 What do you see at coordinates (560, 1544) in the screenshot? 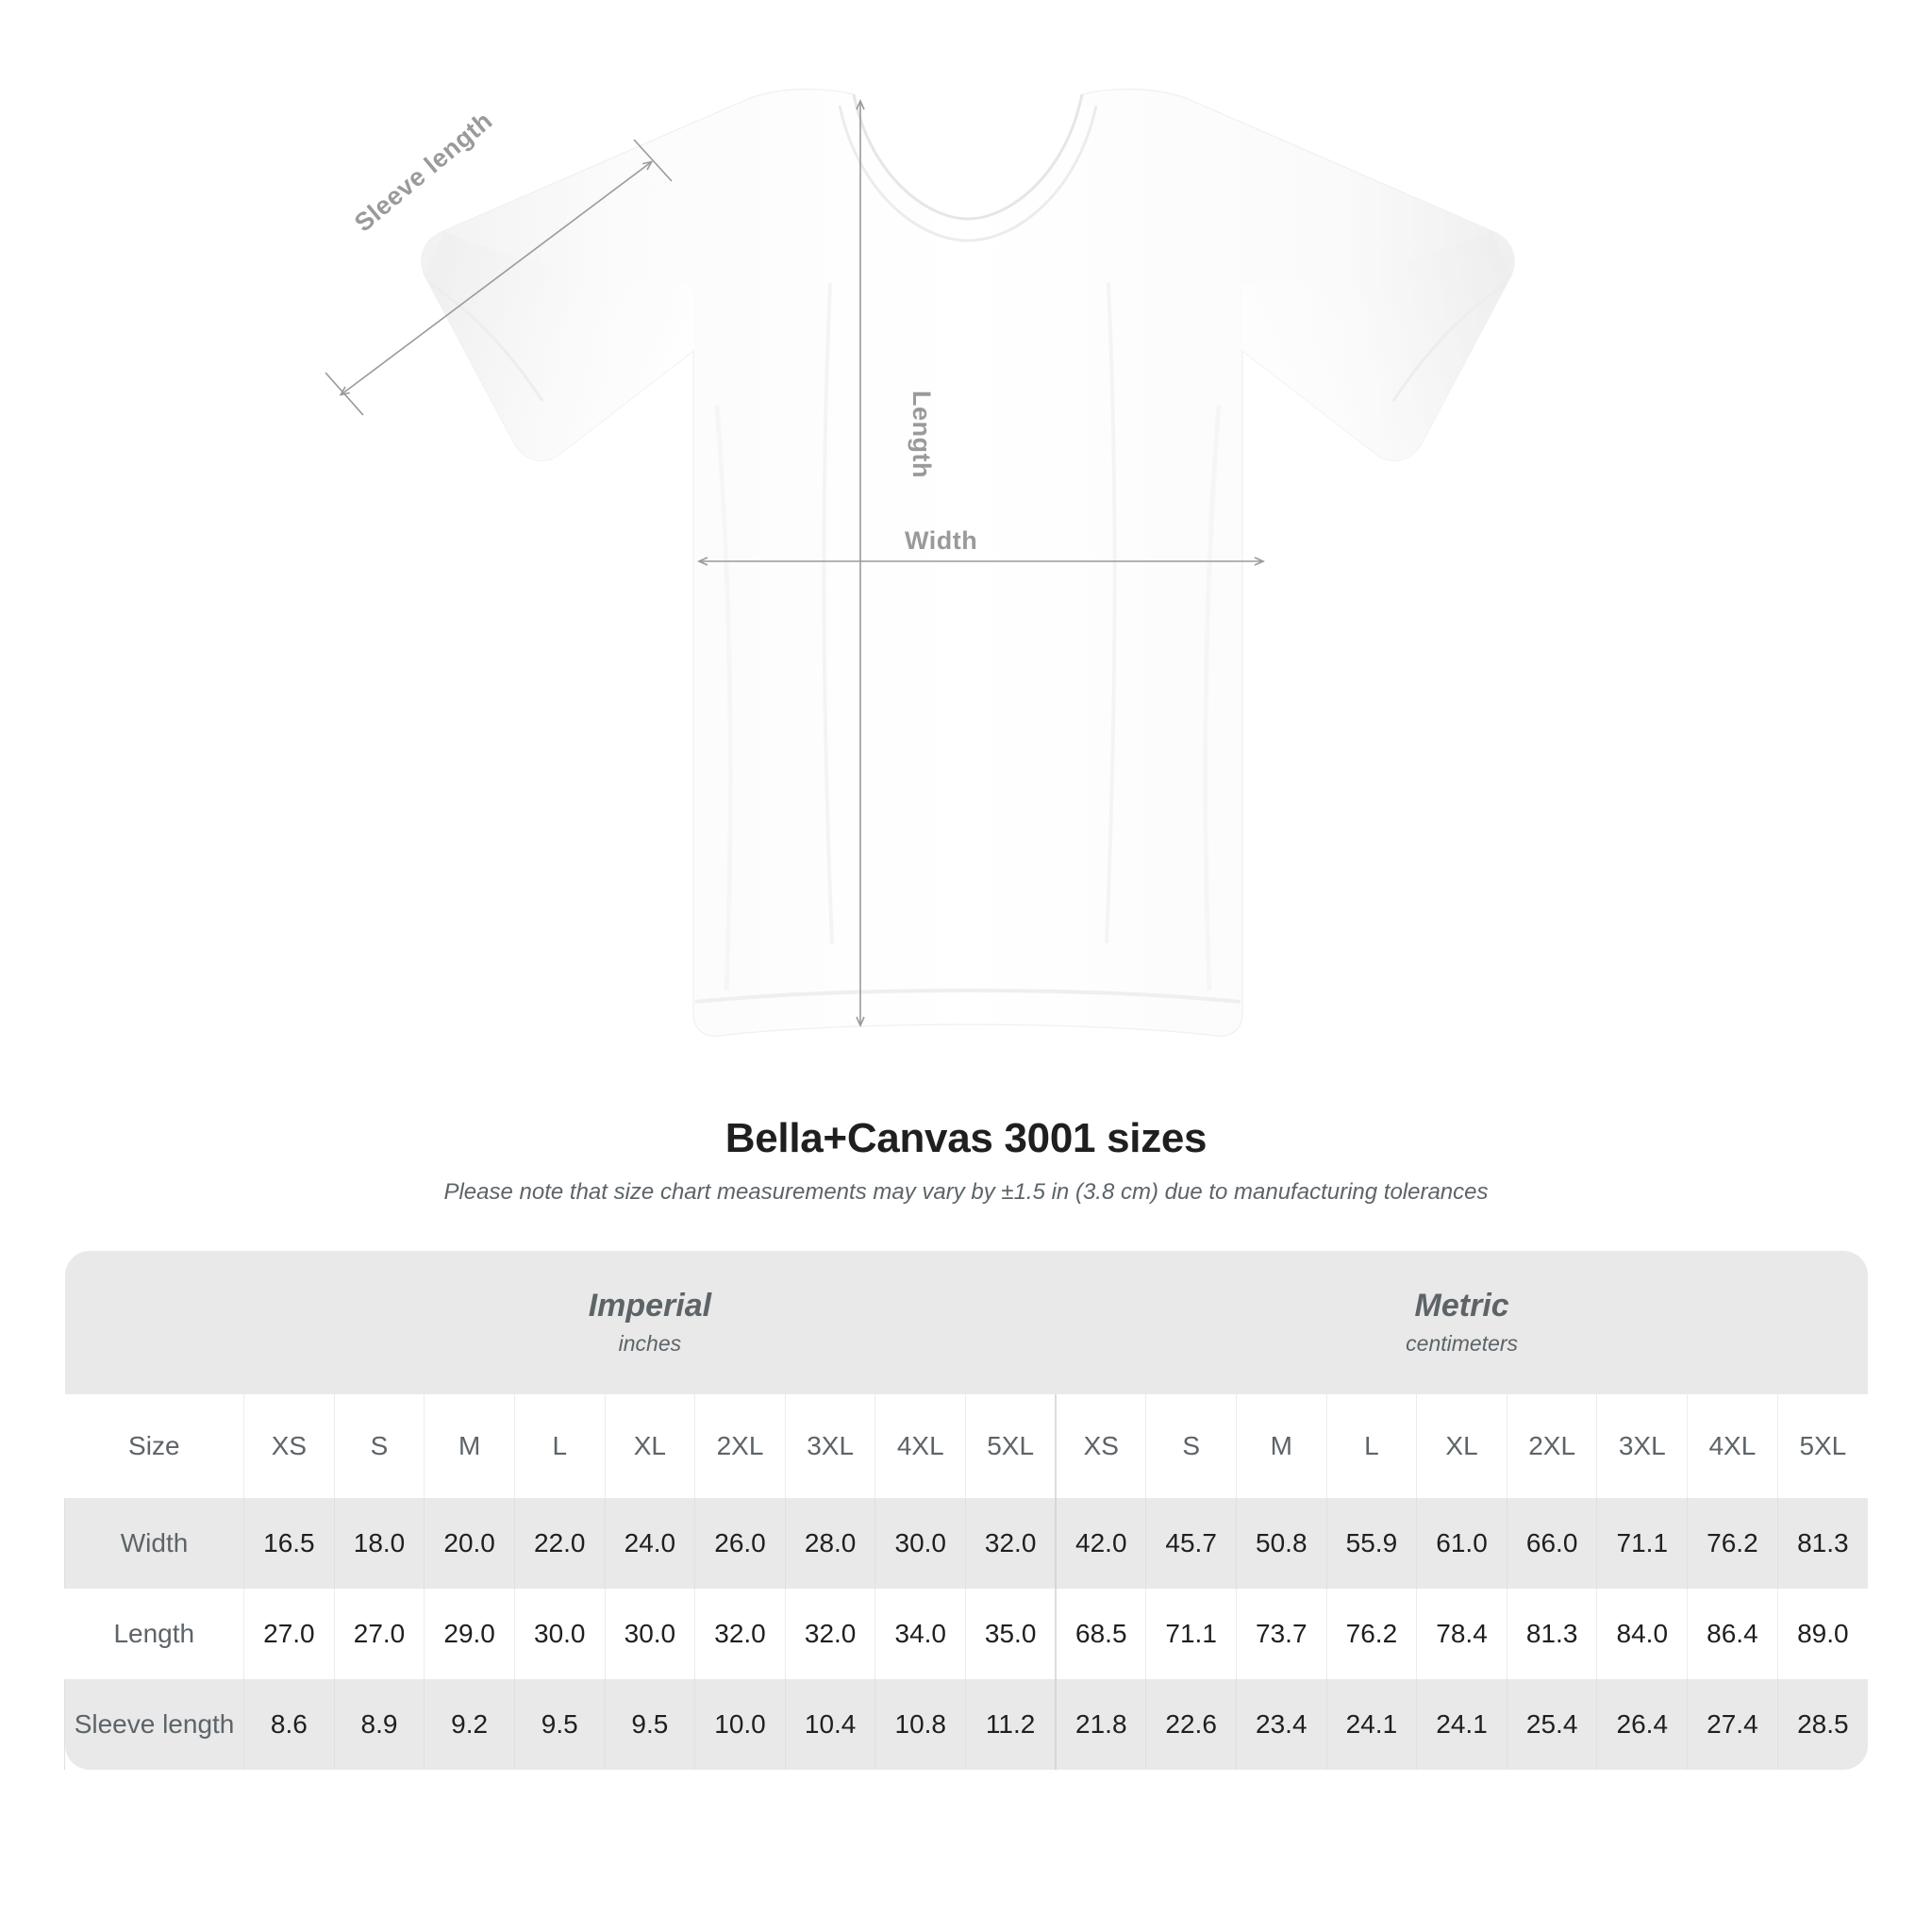
I see `cell-imperial: 22.0` at bounding box center [560, 1544].